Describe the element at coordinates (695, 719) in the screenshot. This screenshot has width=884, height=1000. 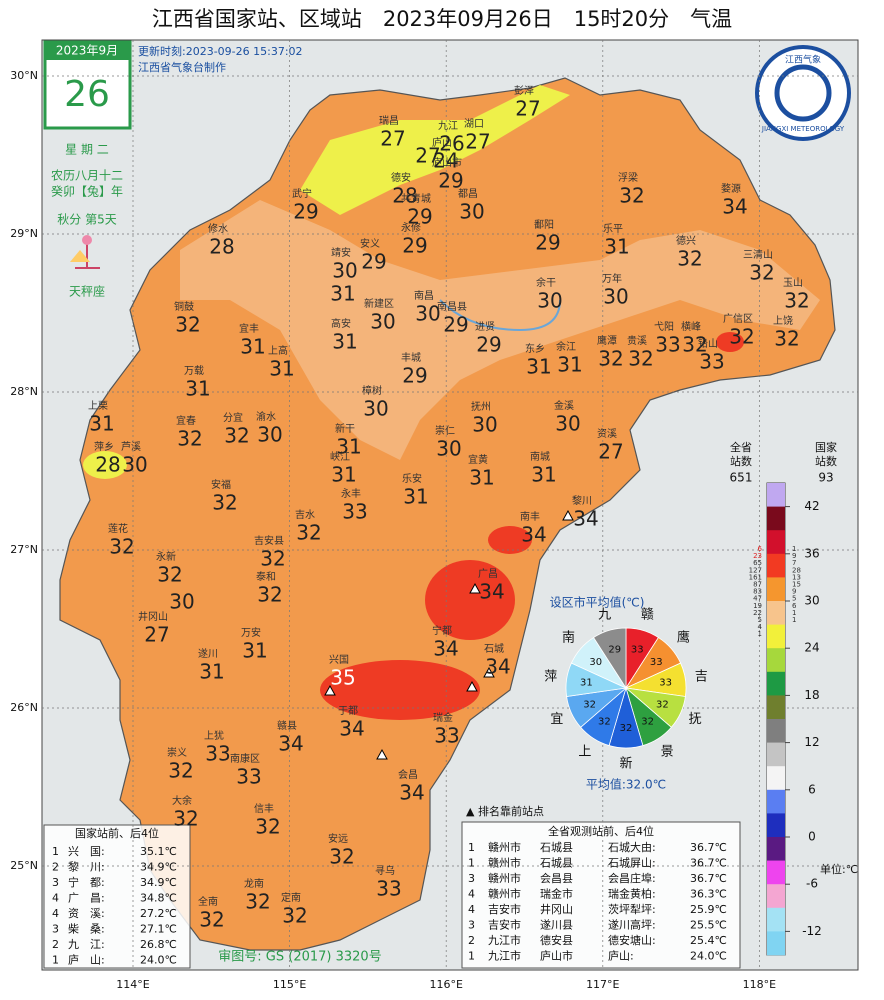
I see `pie-city: 抚` at that location.